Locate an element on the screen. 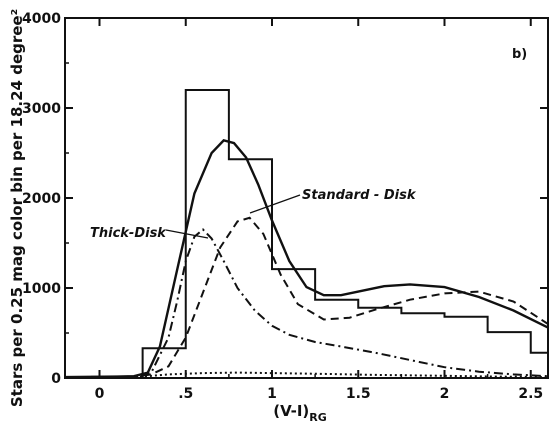  x-axis-title-subscript: RG is located at coordinates (318, 417).